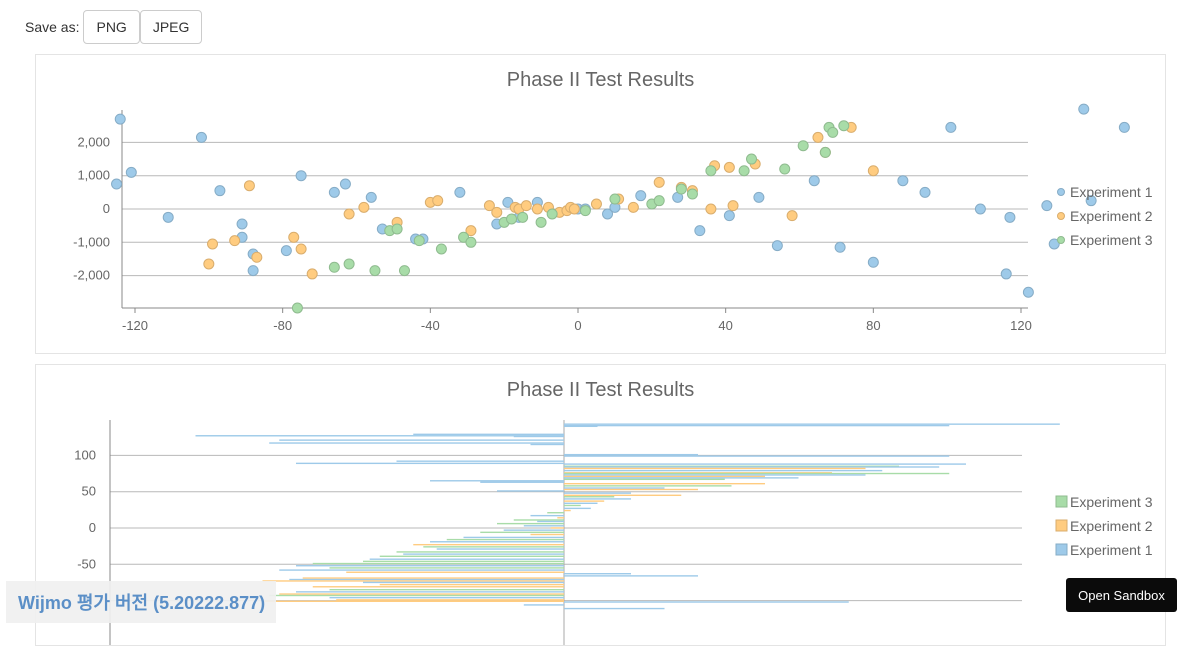  What do you see at coordinates (600, 390) in the screenshot?
I see `bar-chart-title: Phase II Test Results` at bounding box center [600, 390].